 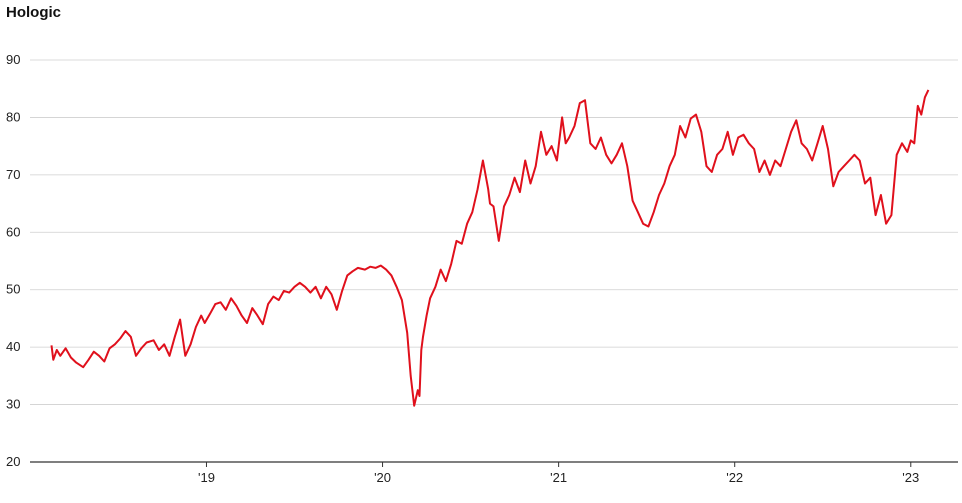 What do you see at coordinates (13, 404) in the screenshot?
I see `y-tick-label: 30` at bounding box center [13, 404].